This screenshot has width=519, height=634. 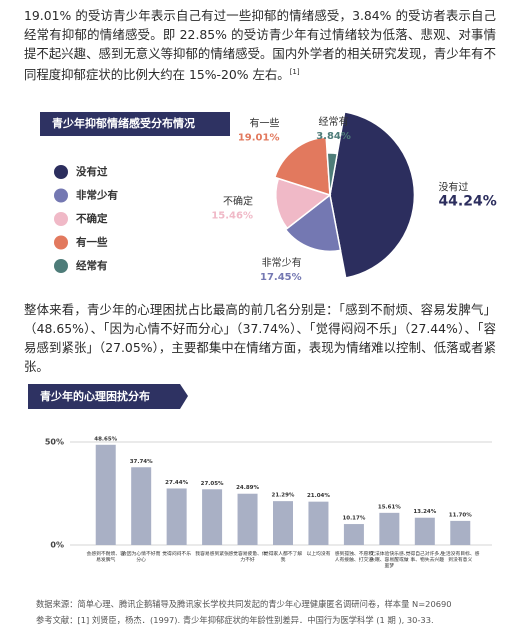 I want to click on x-tick-label: 我容易感到紧张, so click(x=212, y=553).